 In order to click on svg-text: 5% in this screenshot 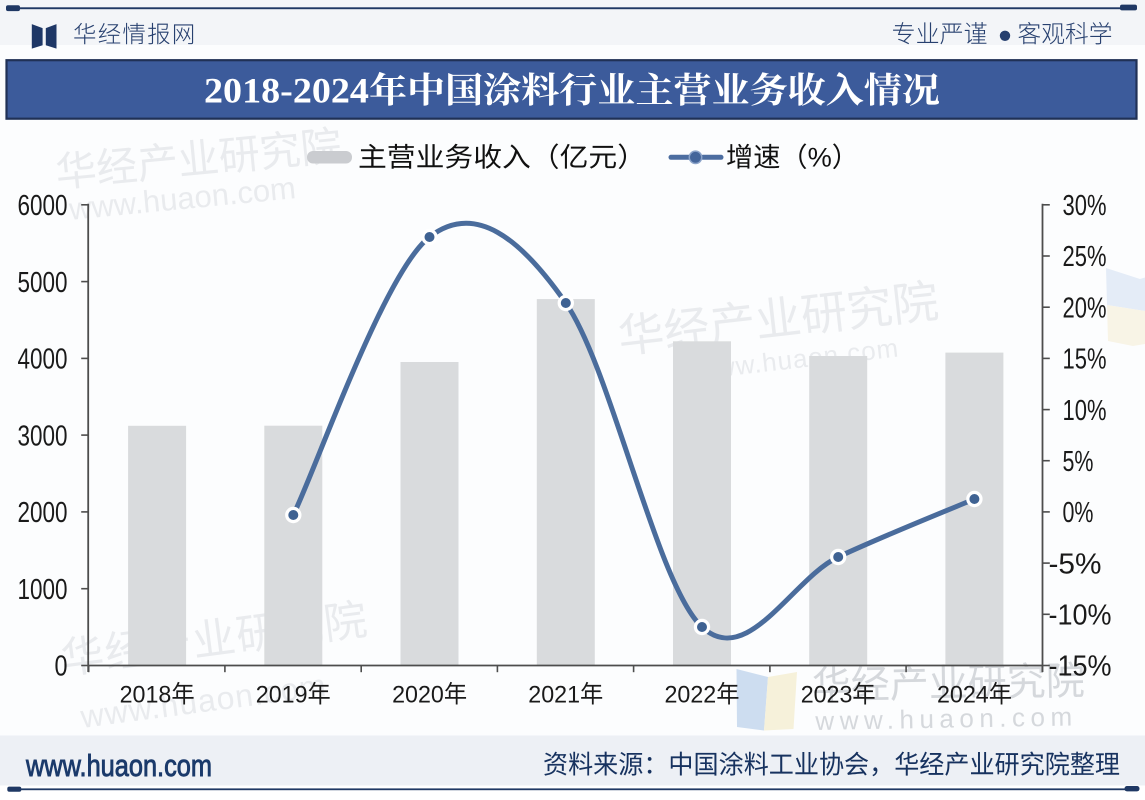, I will do `click(1078, 462)`.